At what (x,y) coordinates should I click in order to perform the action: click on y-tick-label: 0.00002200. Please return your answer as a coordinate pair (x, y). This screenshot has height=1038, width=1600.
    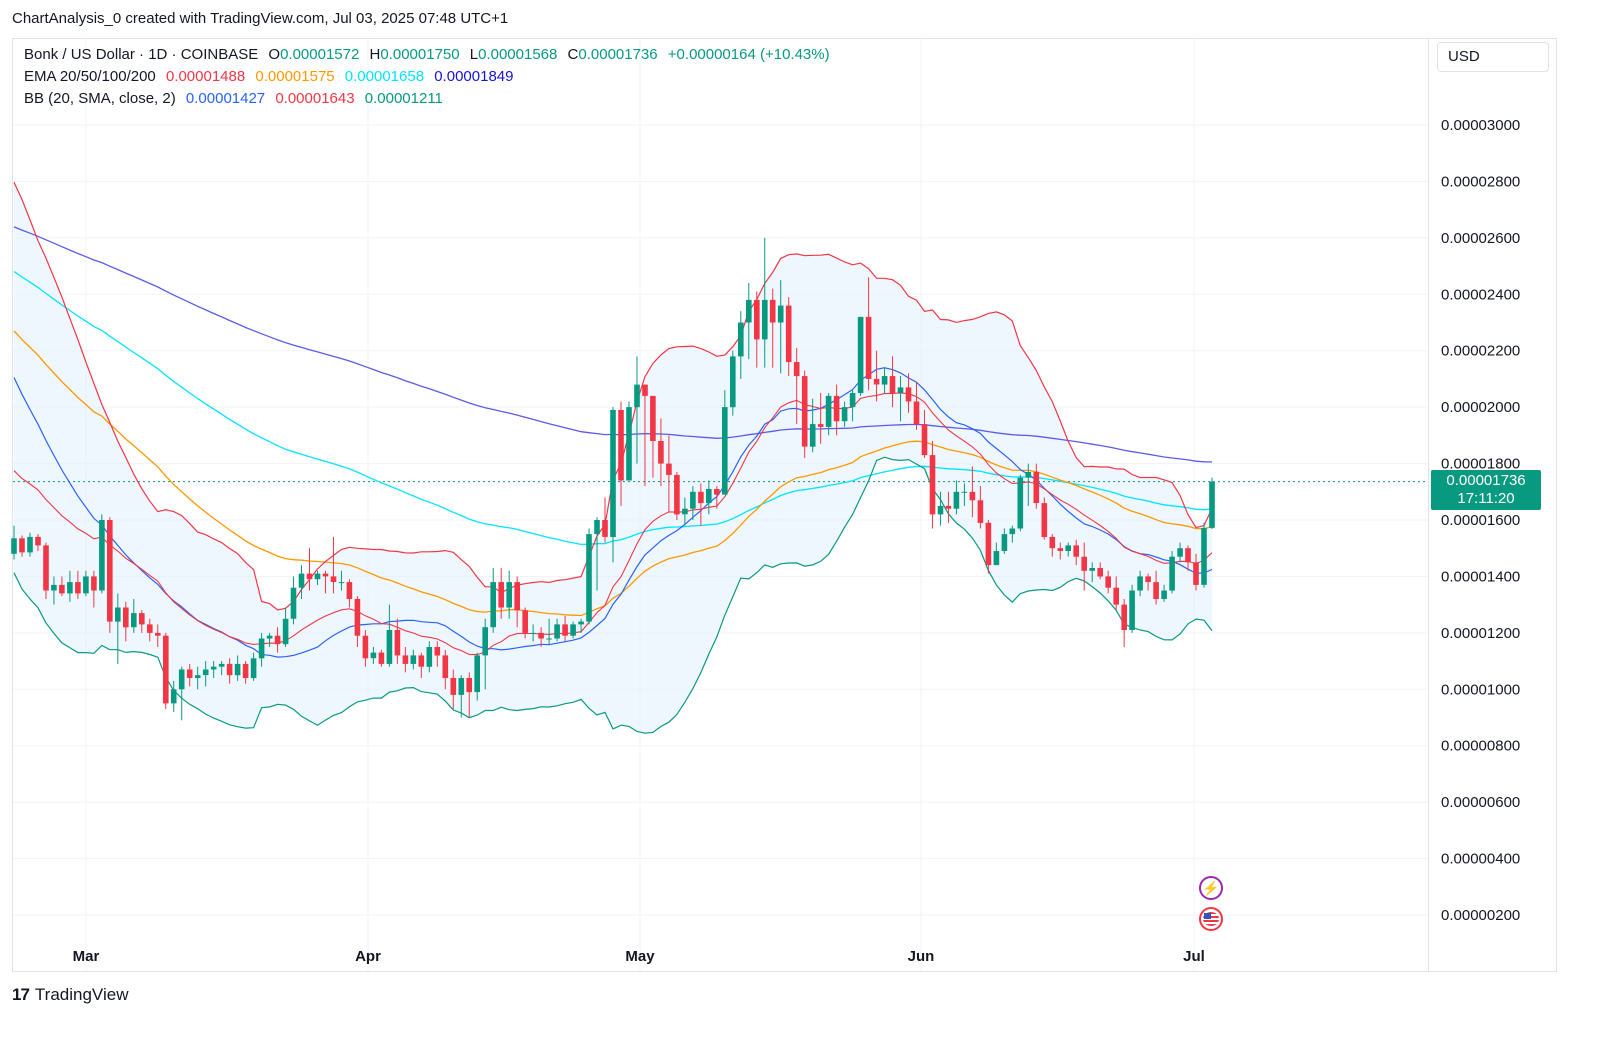
    Looking at the image, I should click on (1480, 351).